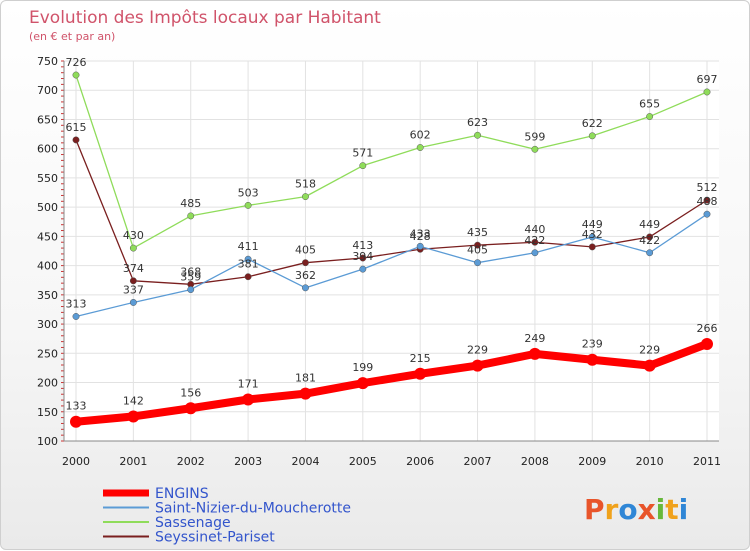 The image size is (750, 551). What do you see at coordinates (133, 400) in the screenshot?
I see `data-label: 142` at bounding box center [133, 400].